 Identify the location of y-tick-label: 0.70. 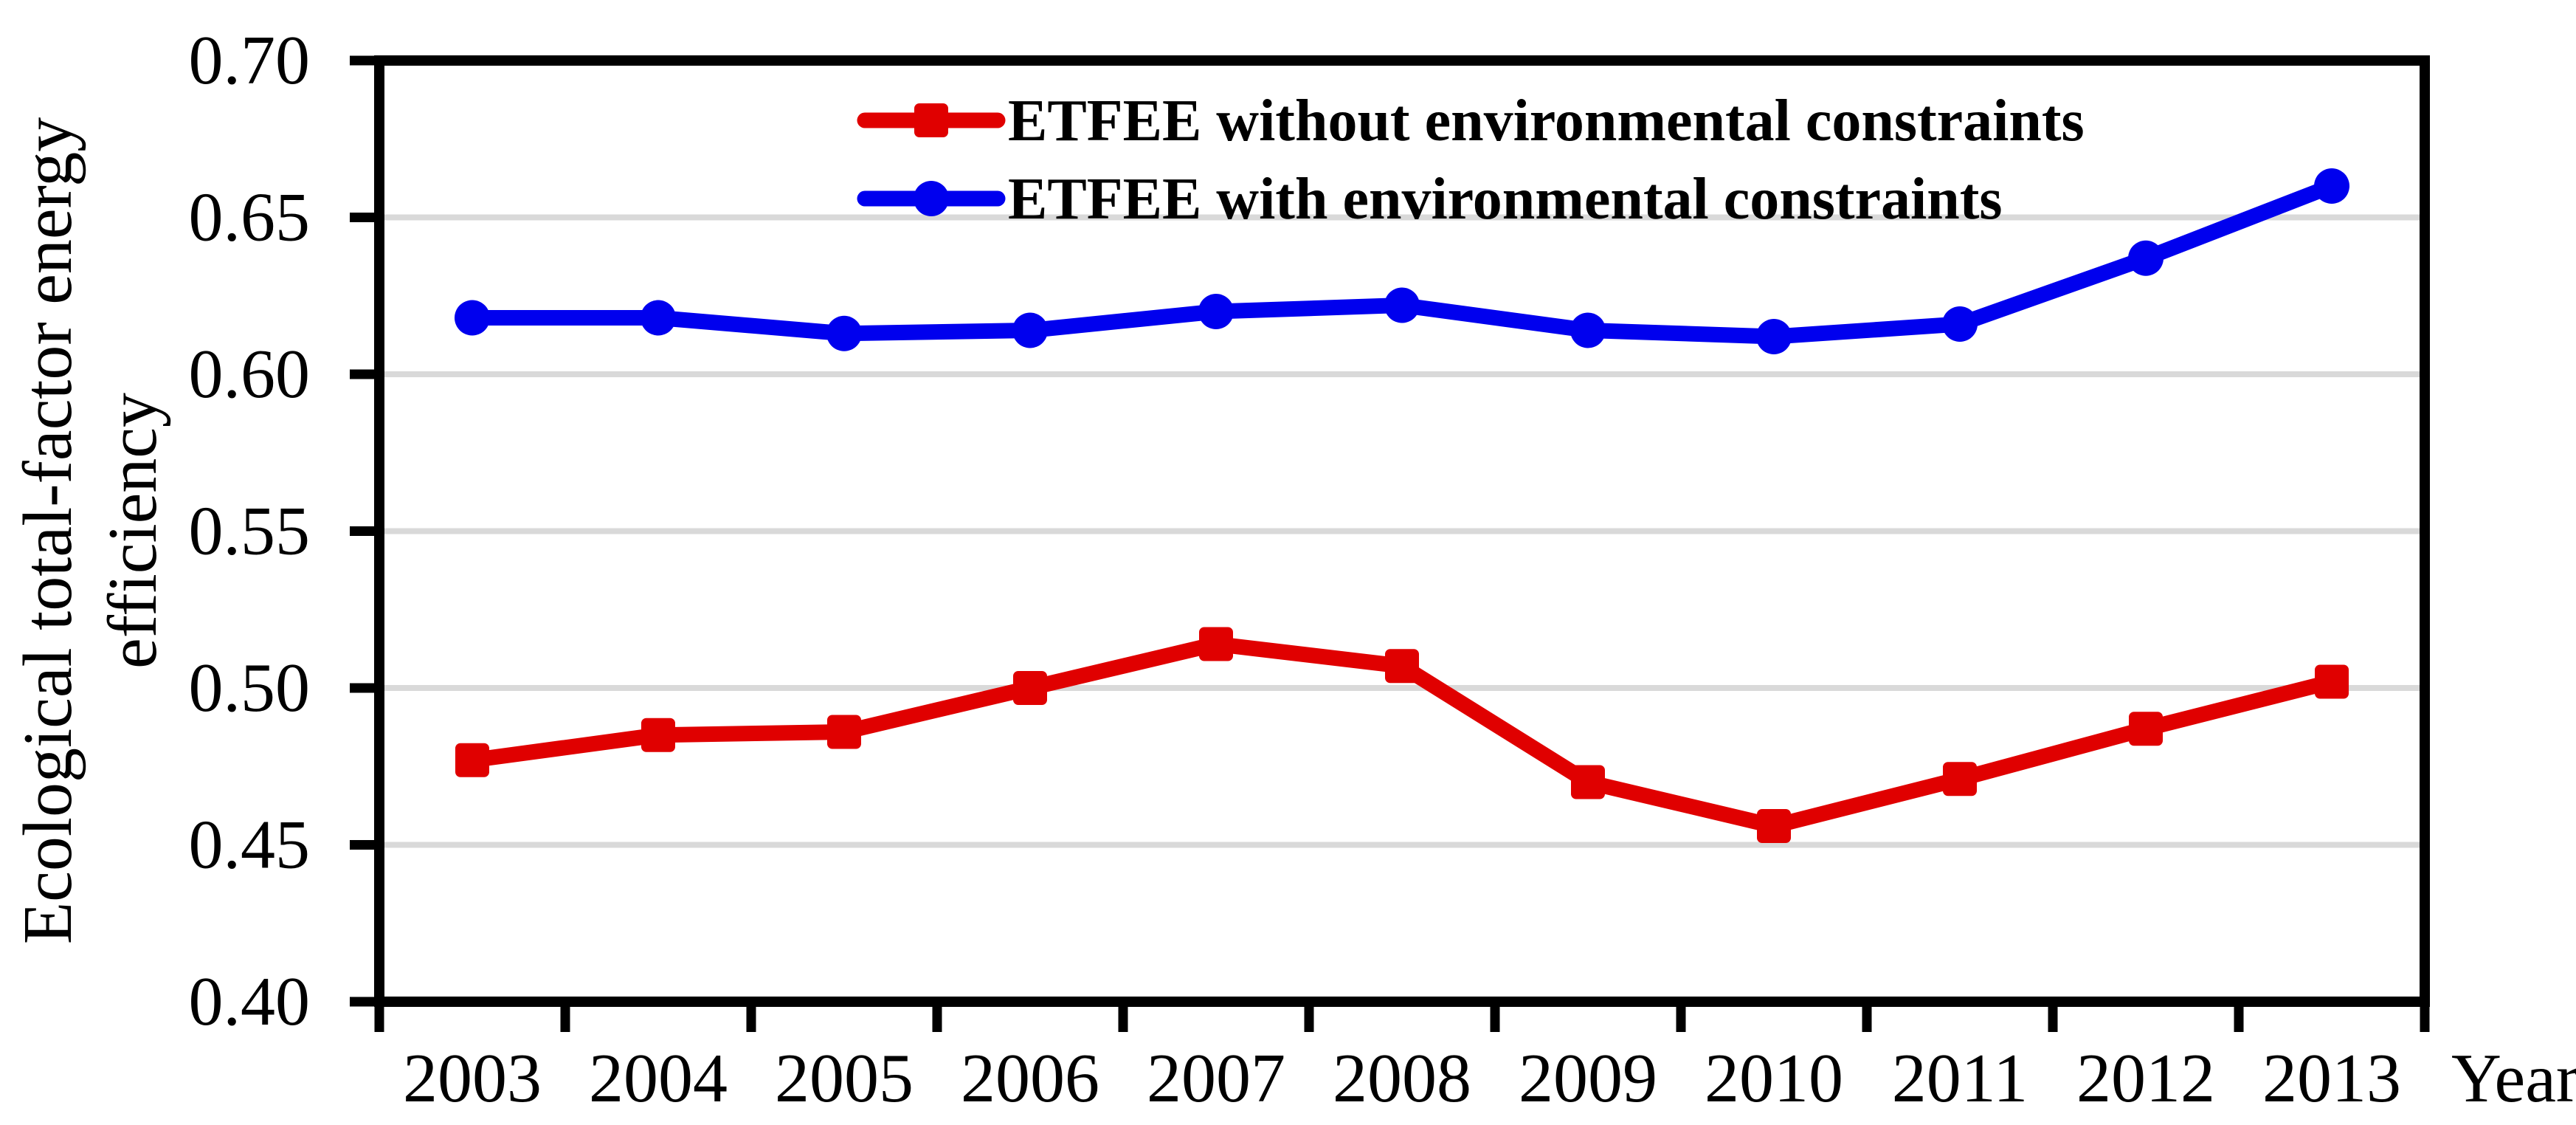
(250, 61).